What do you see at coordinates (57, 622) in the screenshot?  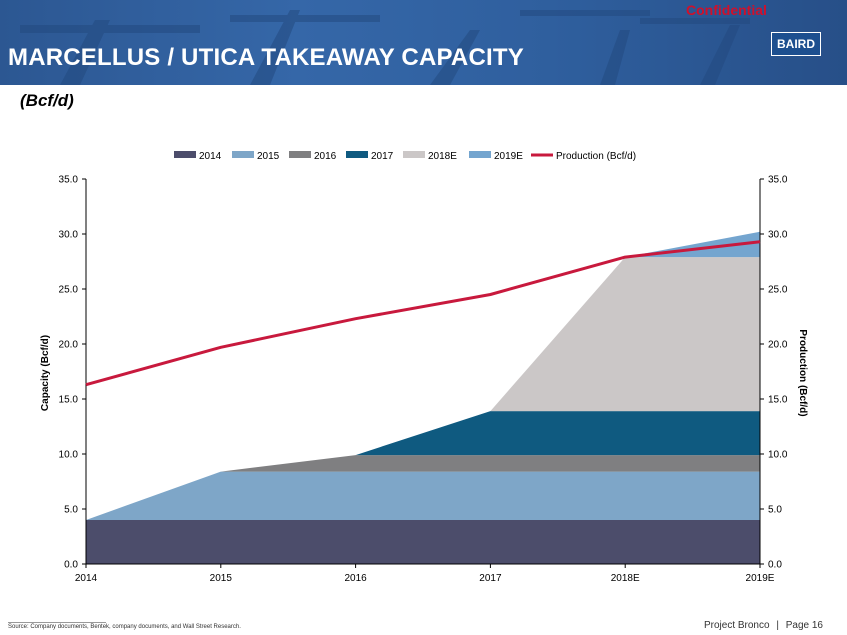 I see `footer-divider` at bounding box center [57, 622].